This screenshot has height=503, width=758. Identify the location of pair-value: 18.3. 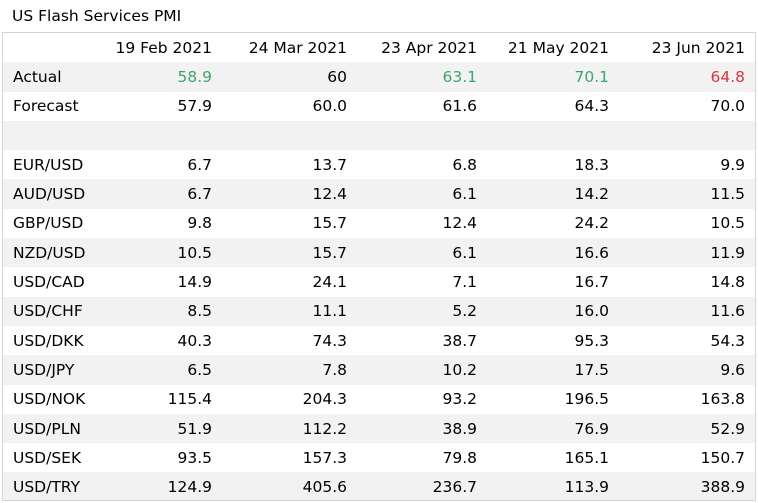
(591, 164).